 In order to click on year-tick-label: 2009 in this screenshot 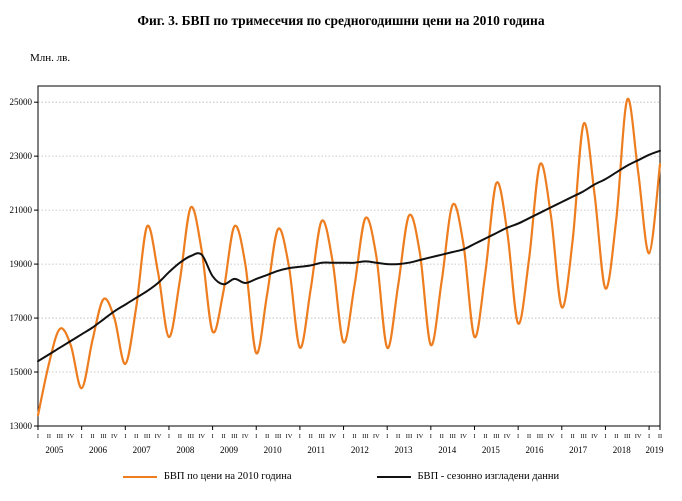, I will do `click(229, 450)`.